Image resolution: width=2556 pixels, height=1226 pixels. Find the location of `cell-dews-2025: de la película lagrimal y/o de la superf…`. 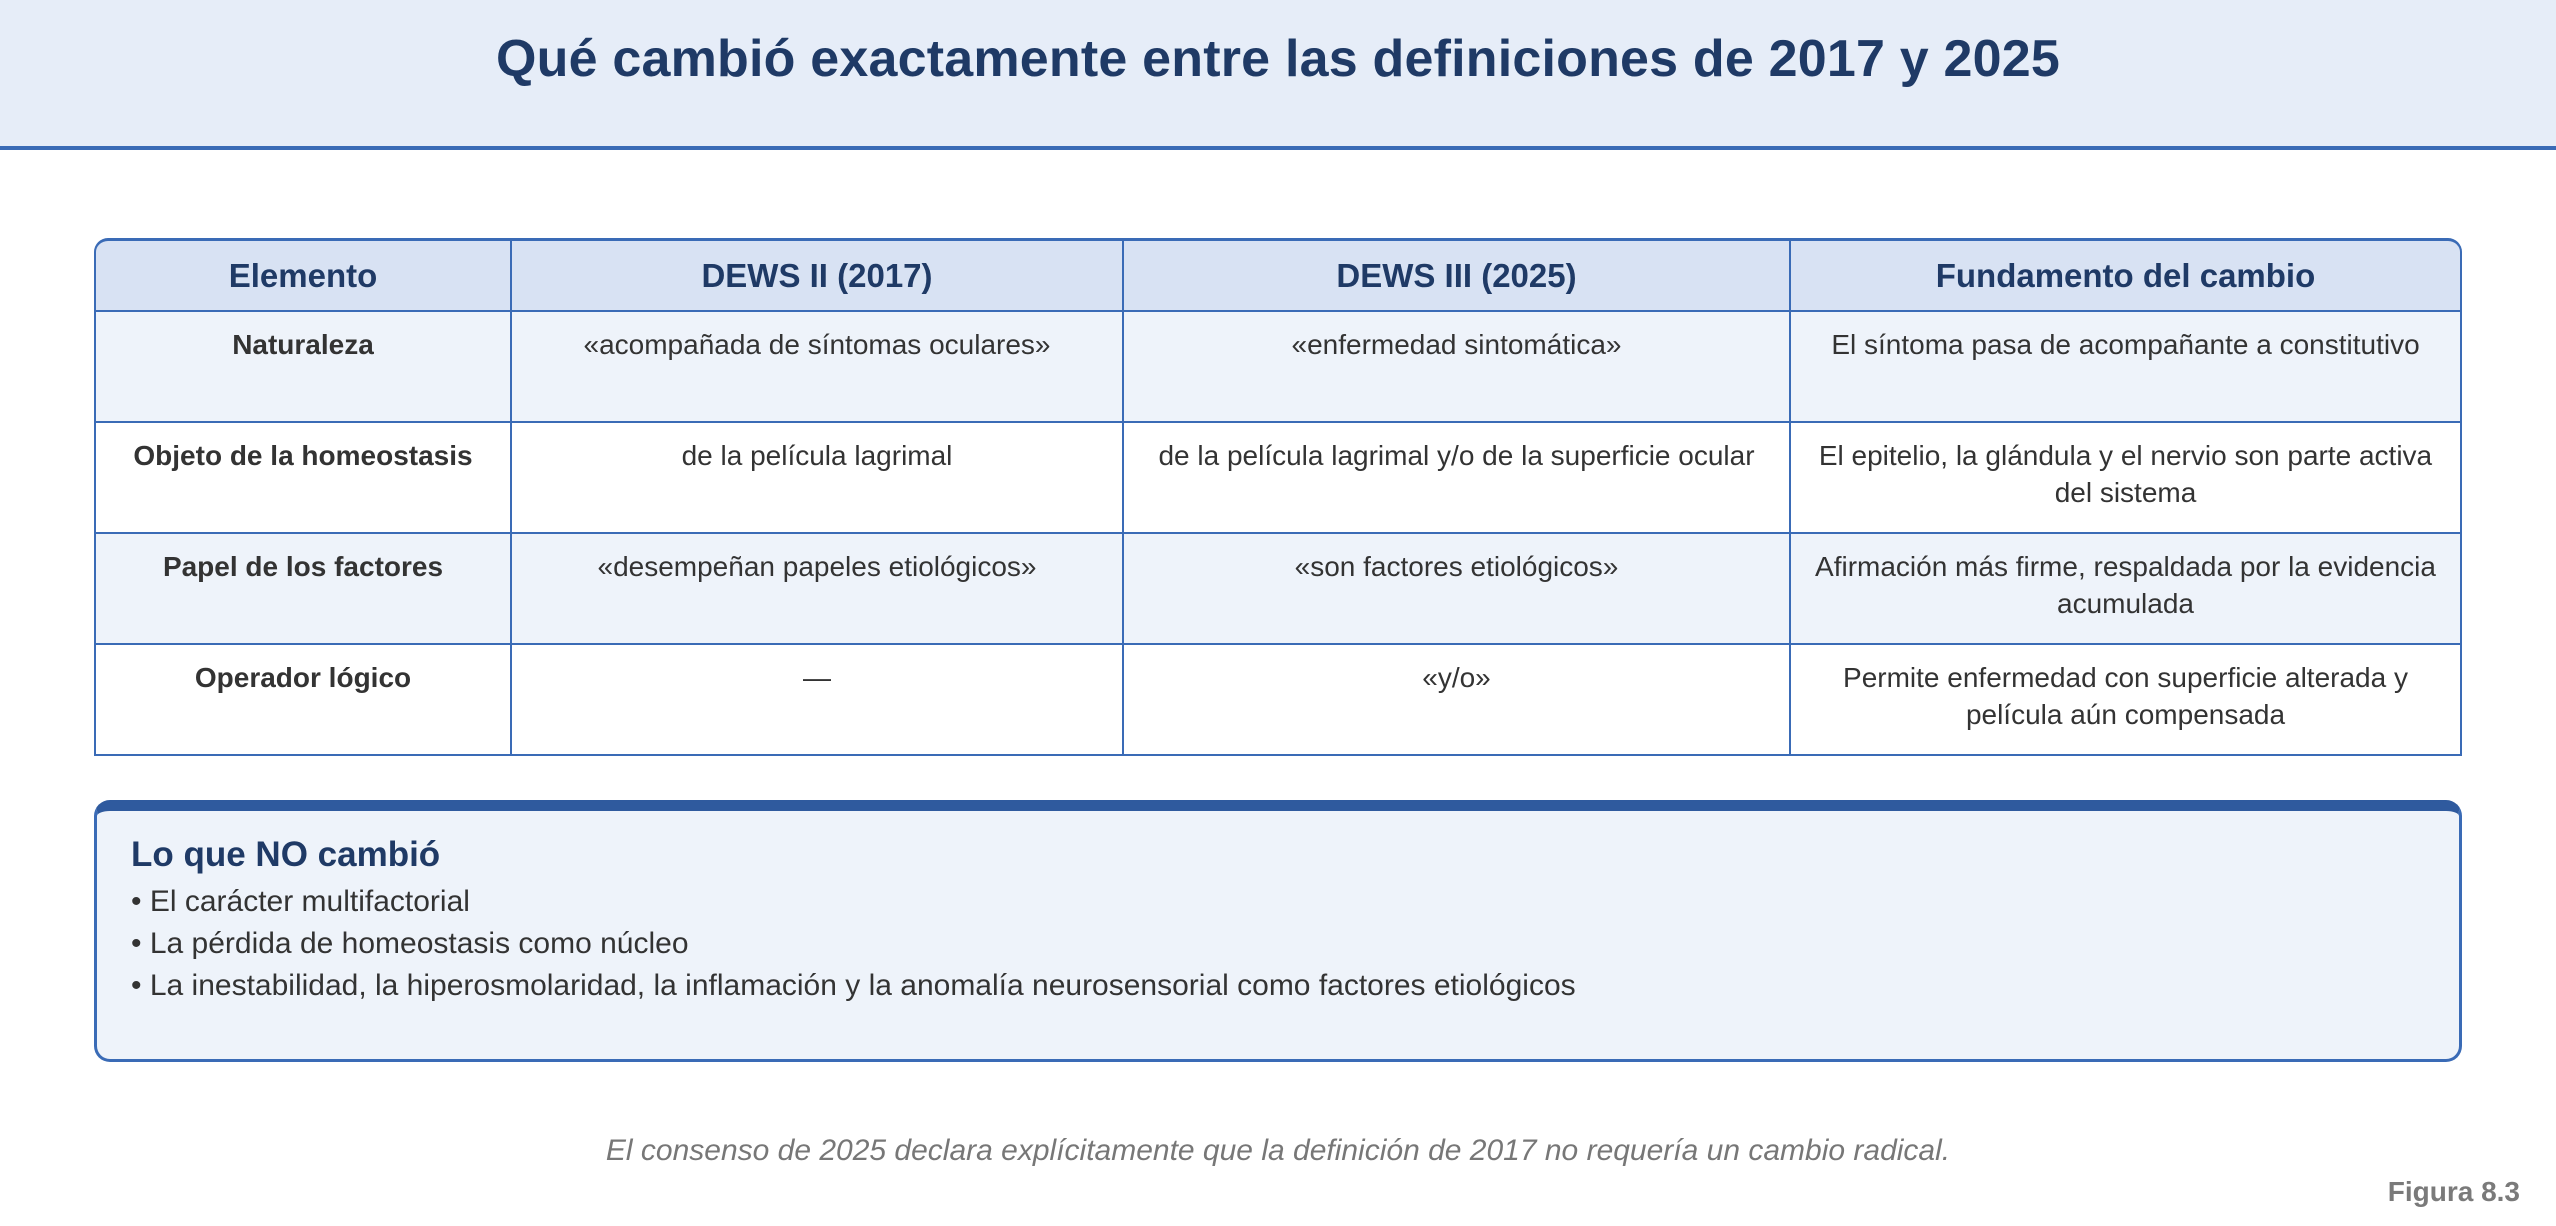

cell-dews-2025: de la película lagrimal y/o de la superf… is located at coordinates (1457, 478).